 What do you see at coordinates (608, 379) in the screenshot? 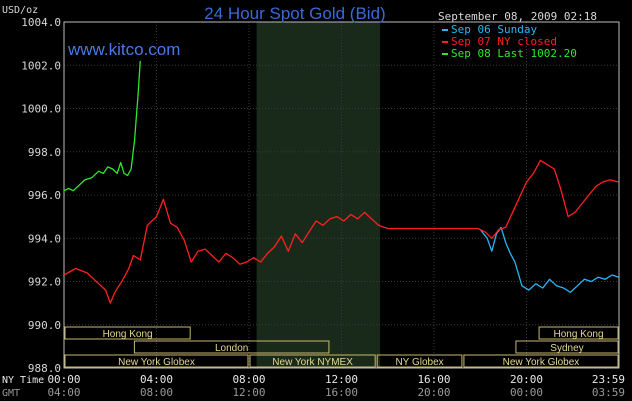
I see `x-tick-label: 23:59` at bounding box center [608, 379].